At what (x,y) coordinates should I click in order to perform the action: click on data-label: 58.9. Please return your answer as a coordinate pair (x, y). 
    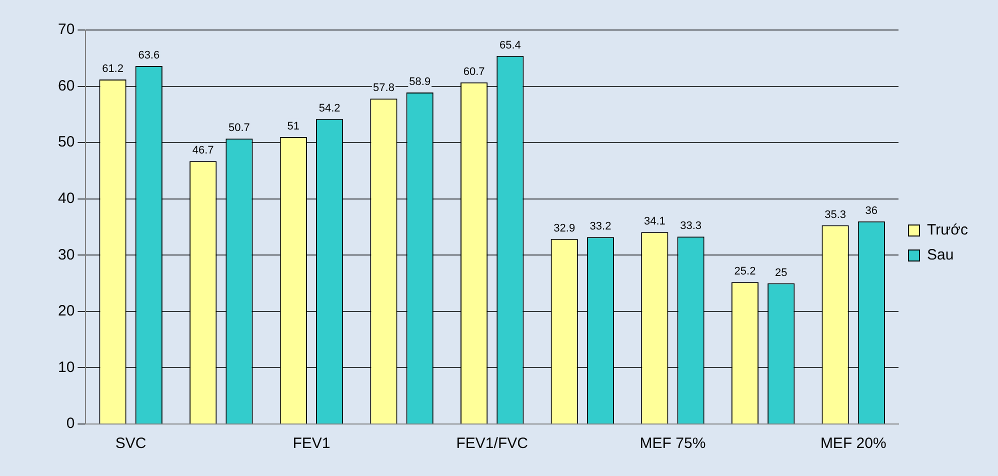
    Looking at the image, I should click on (420, 82).